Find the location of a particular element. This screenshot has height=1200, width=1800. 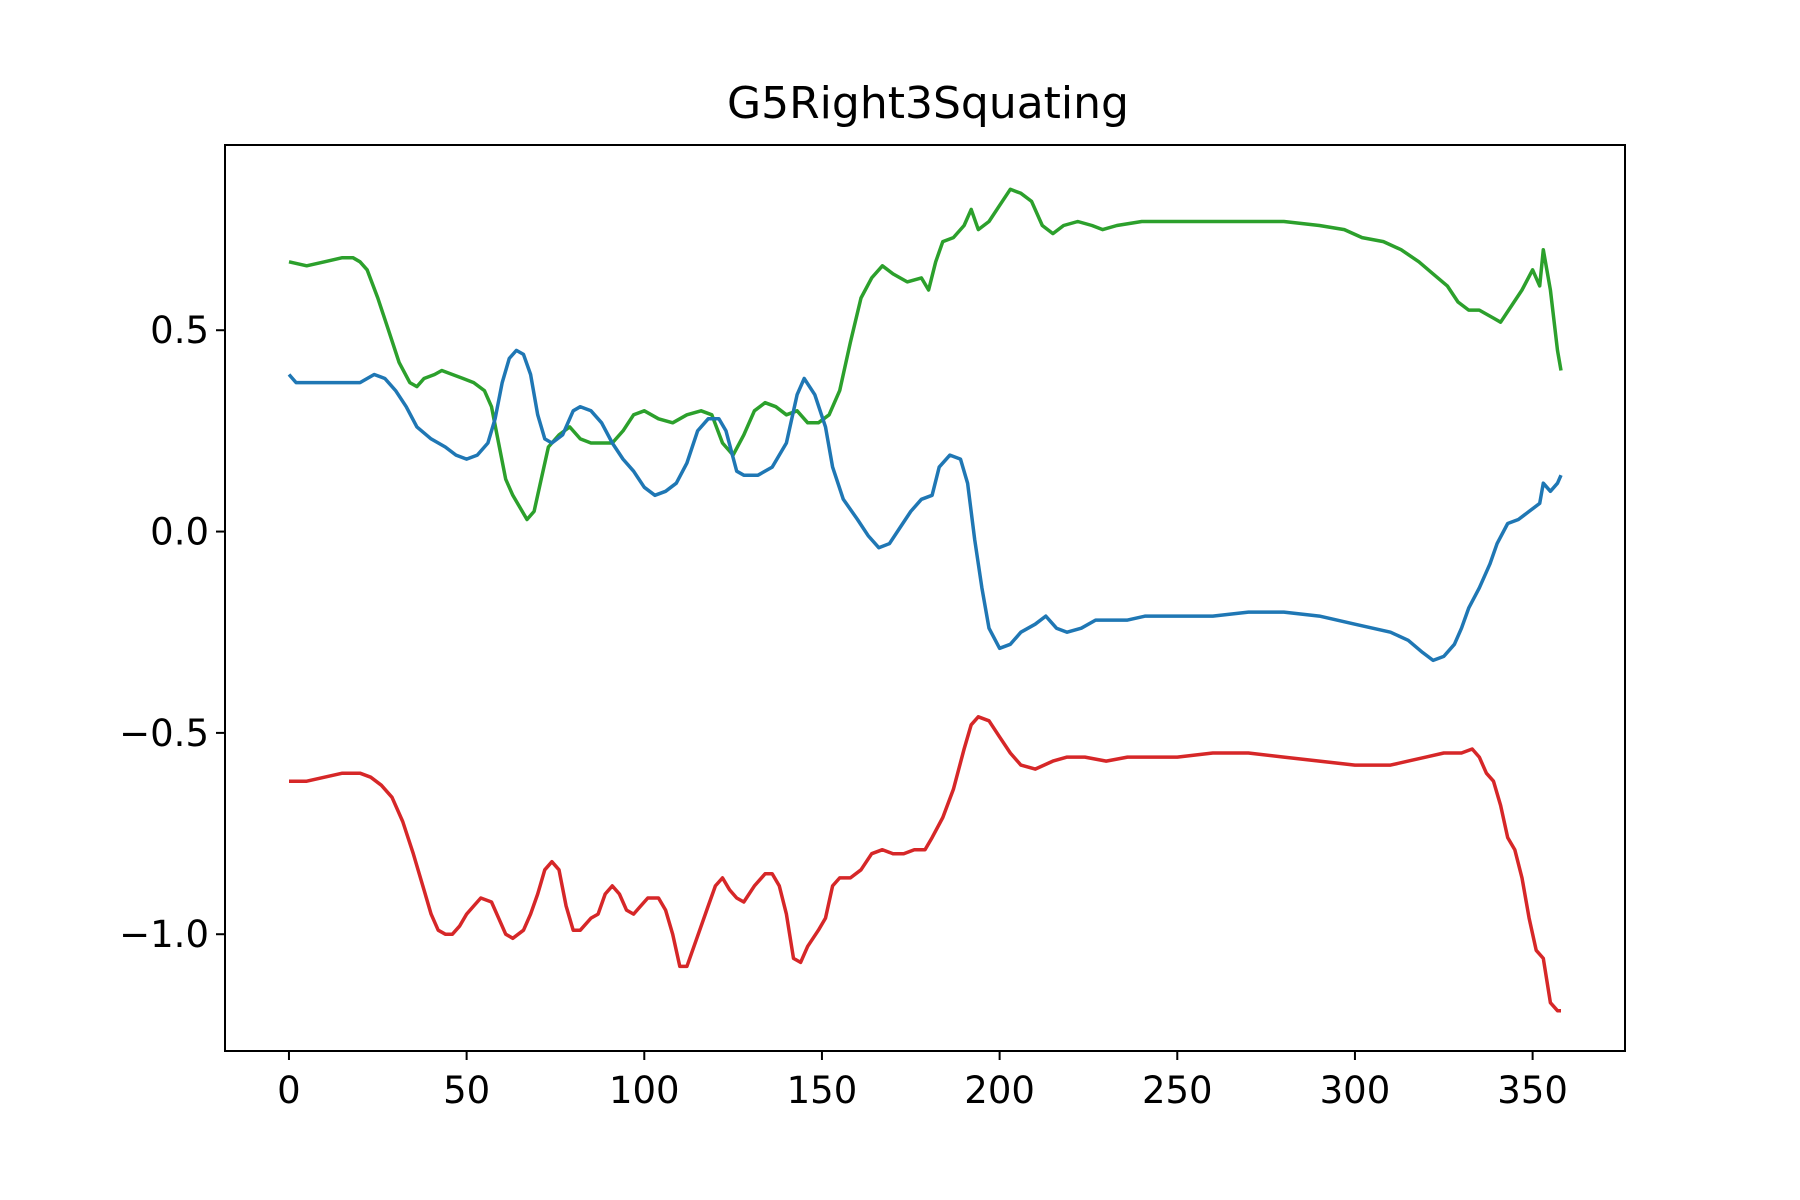

x-tick-label: 300 is located at coordinates (1355, 1090).